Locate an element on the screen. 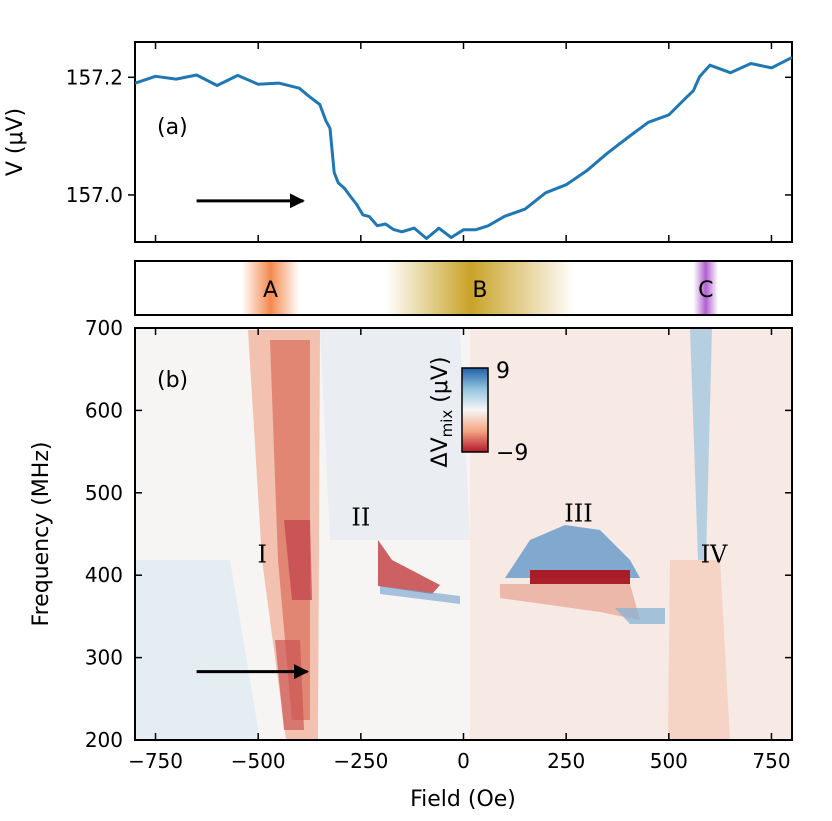 Image resolution: width=832 pixels, height=821 pixels. mode-ii-blue is located at coordinates (420, 595).